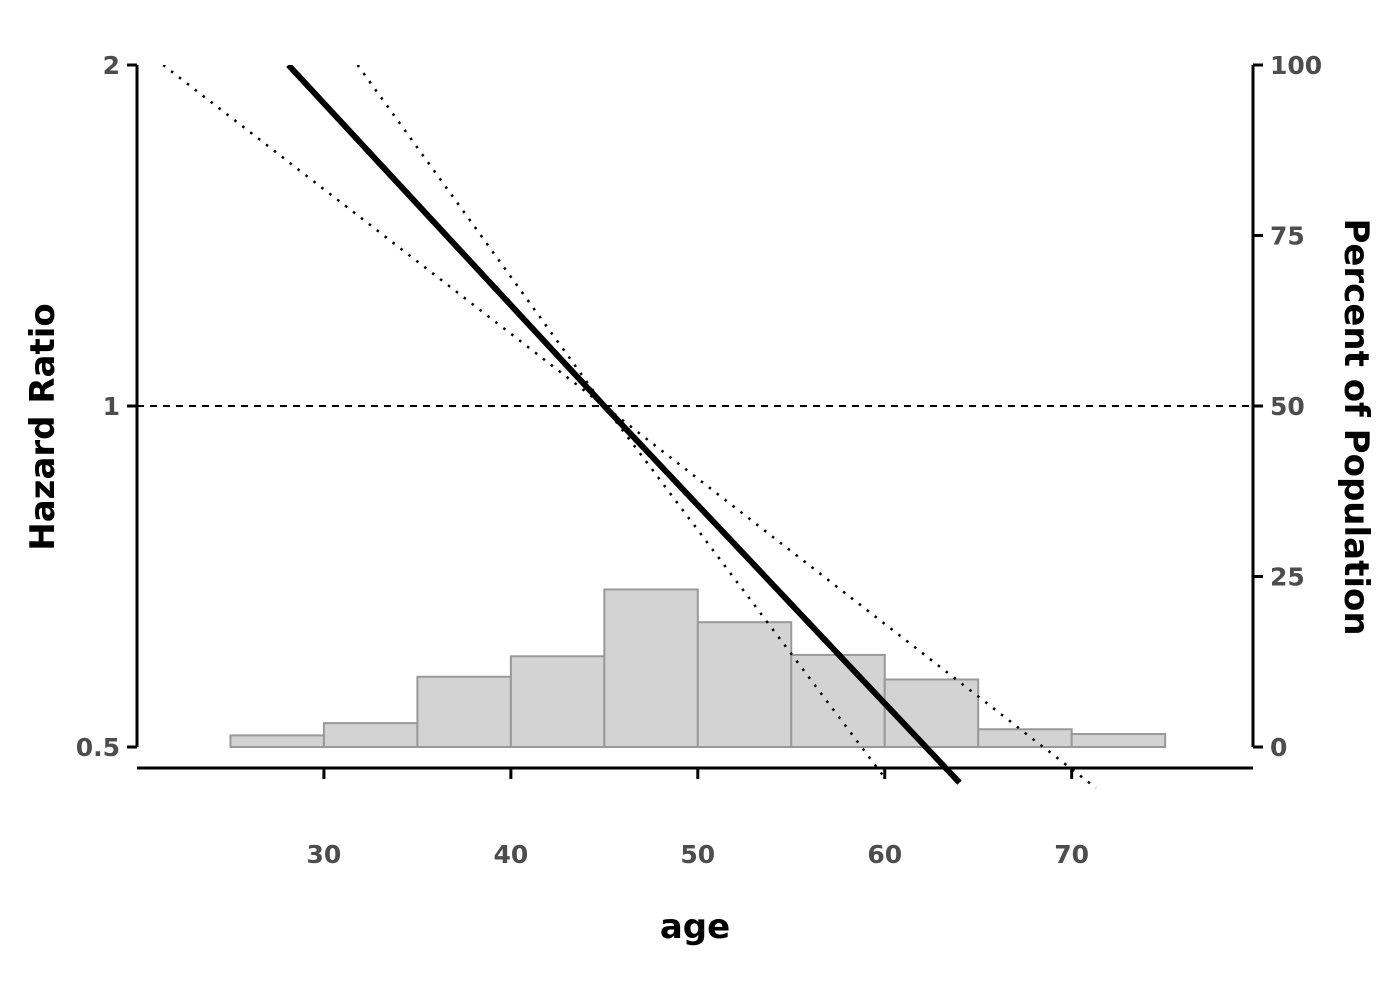 This screenshot has height=1000, width=1400. Describe the element at coordinates (697, 854) in the screenshot. I see `x-tick-label: 50` at that location.